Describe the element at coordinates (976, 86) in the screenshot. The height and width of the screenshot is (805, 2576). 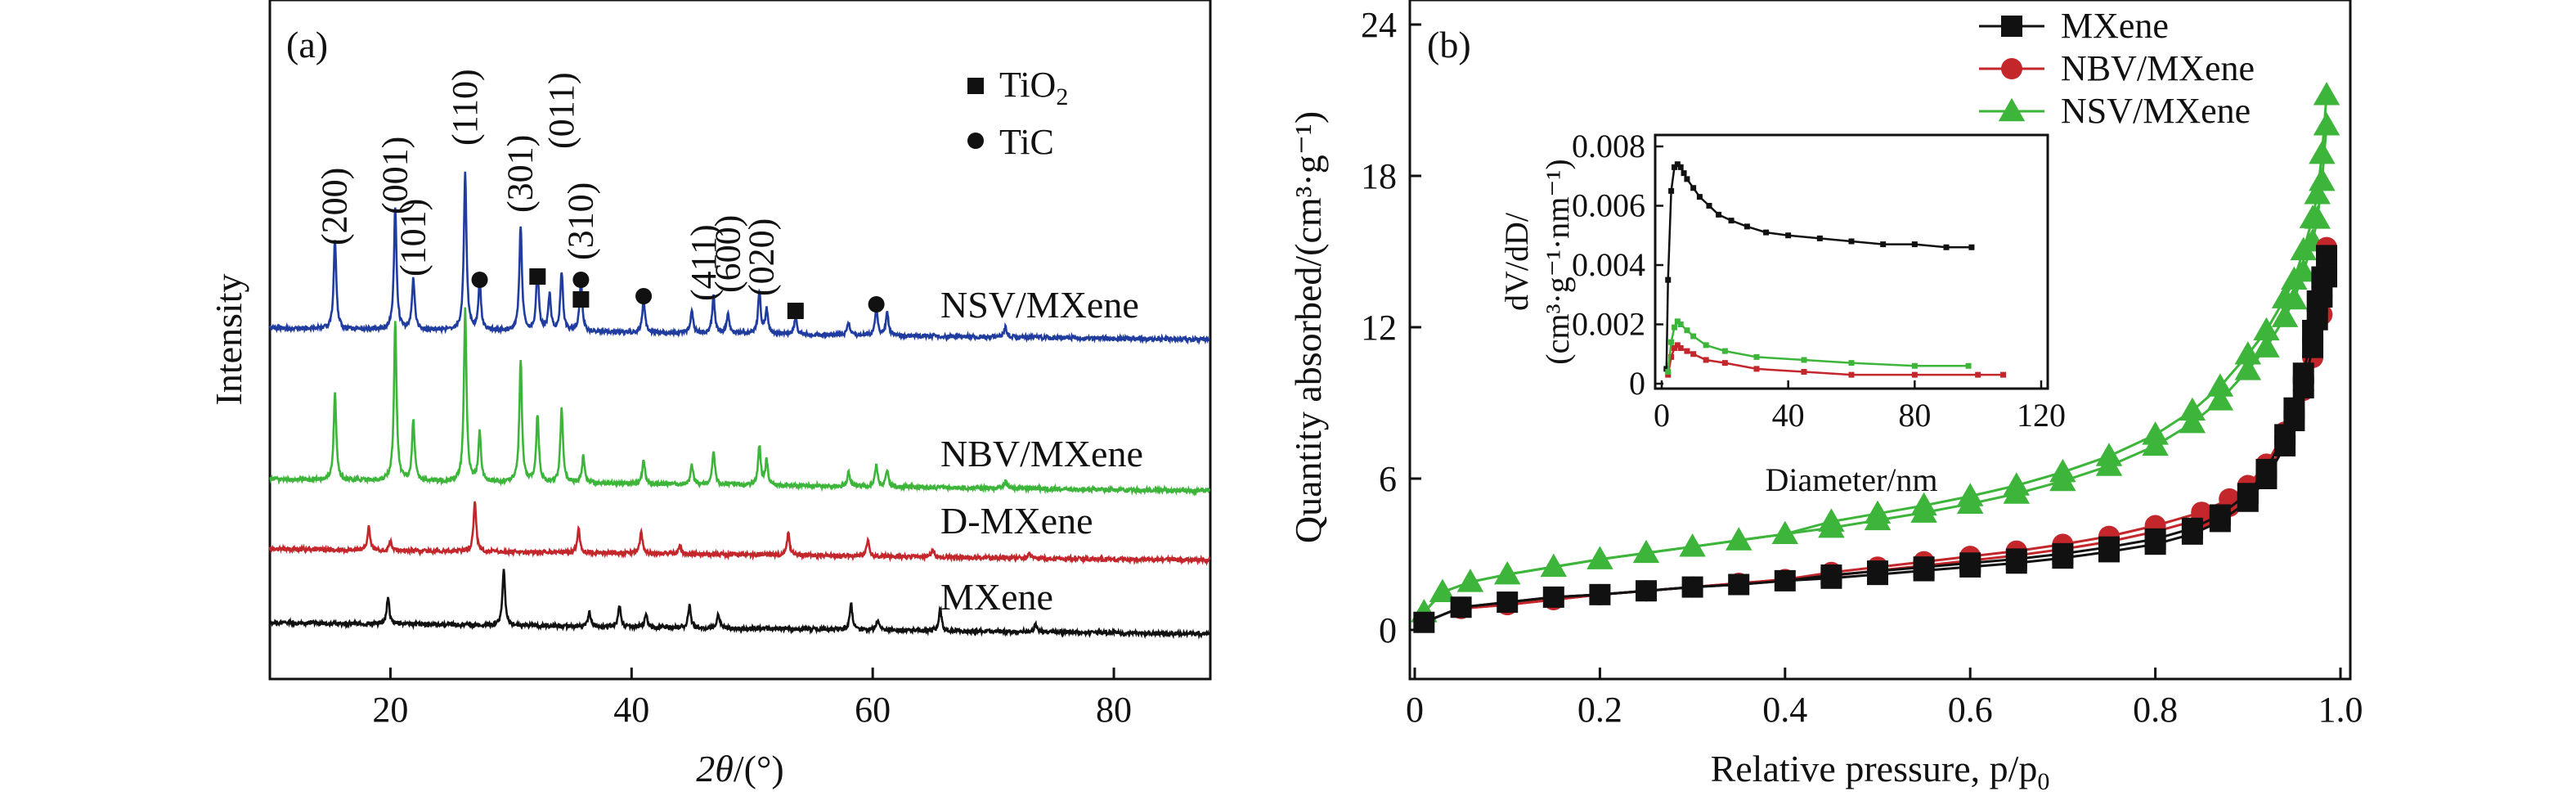
I see `legend-square-icon` at that location.